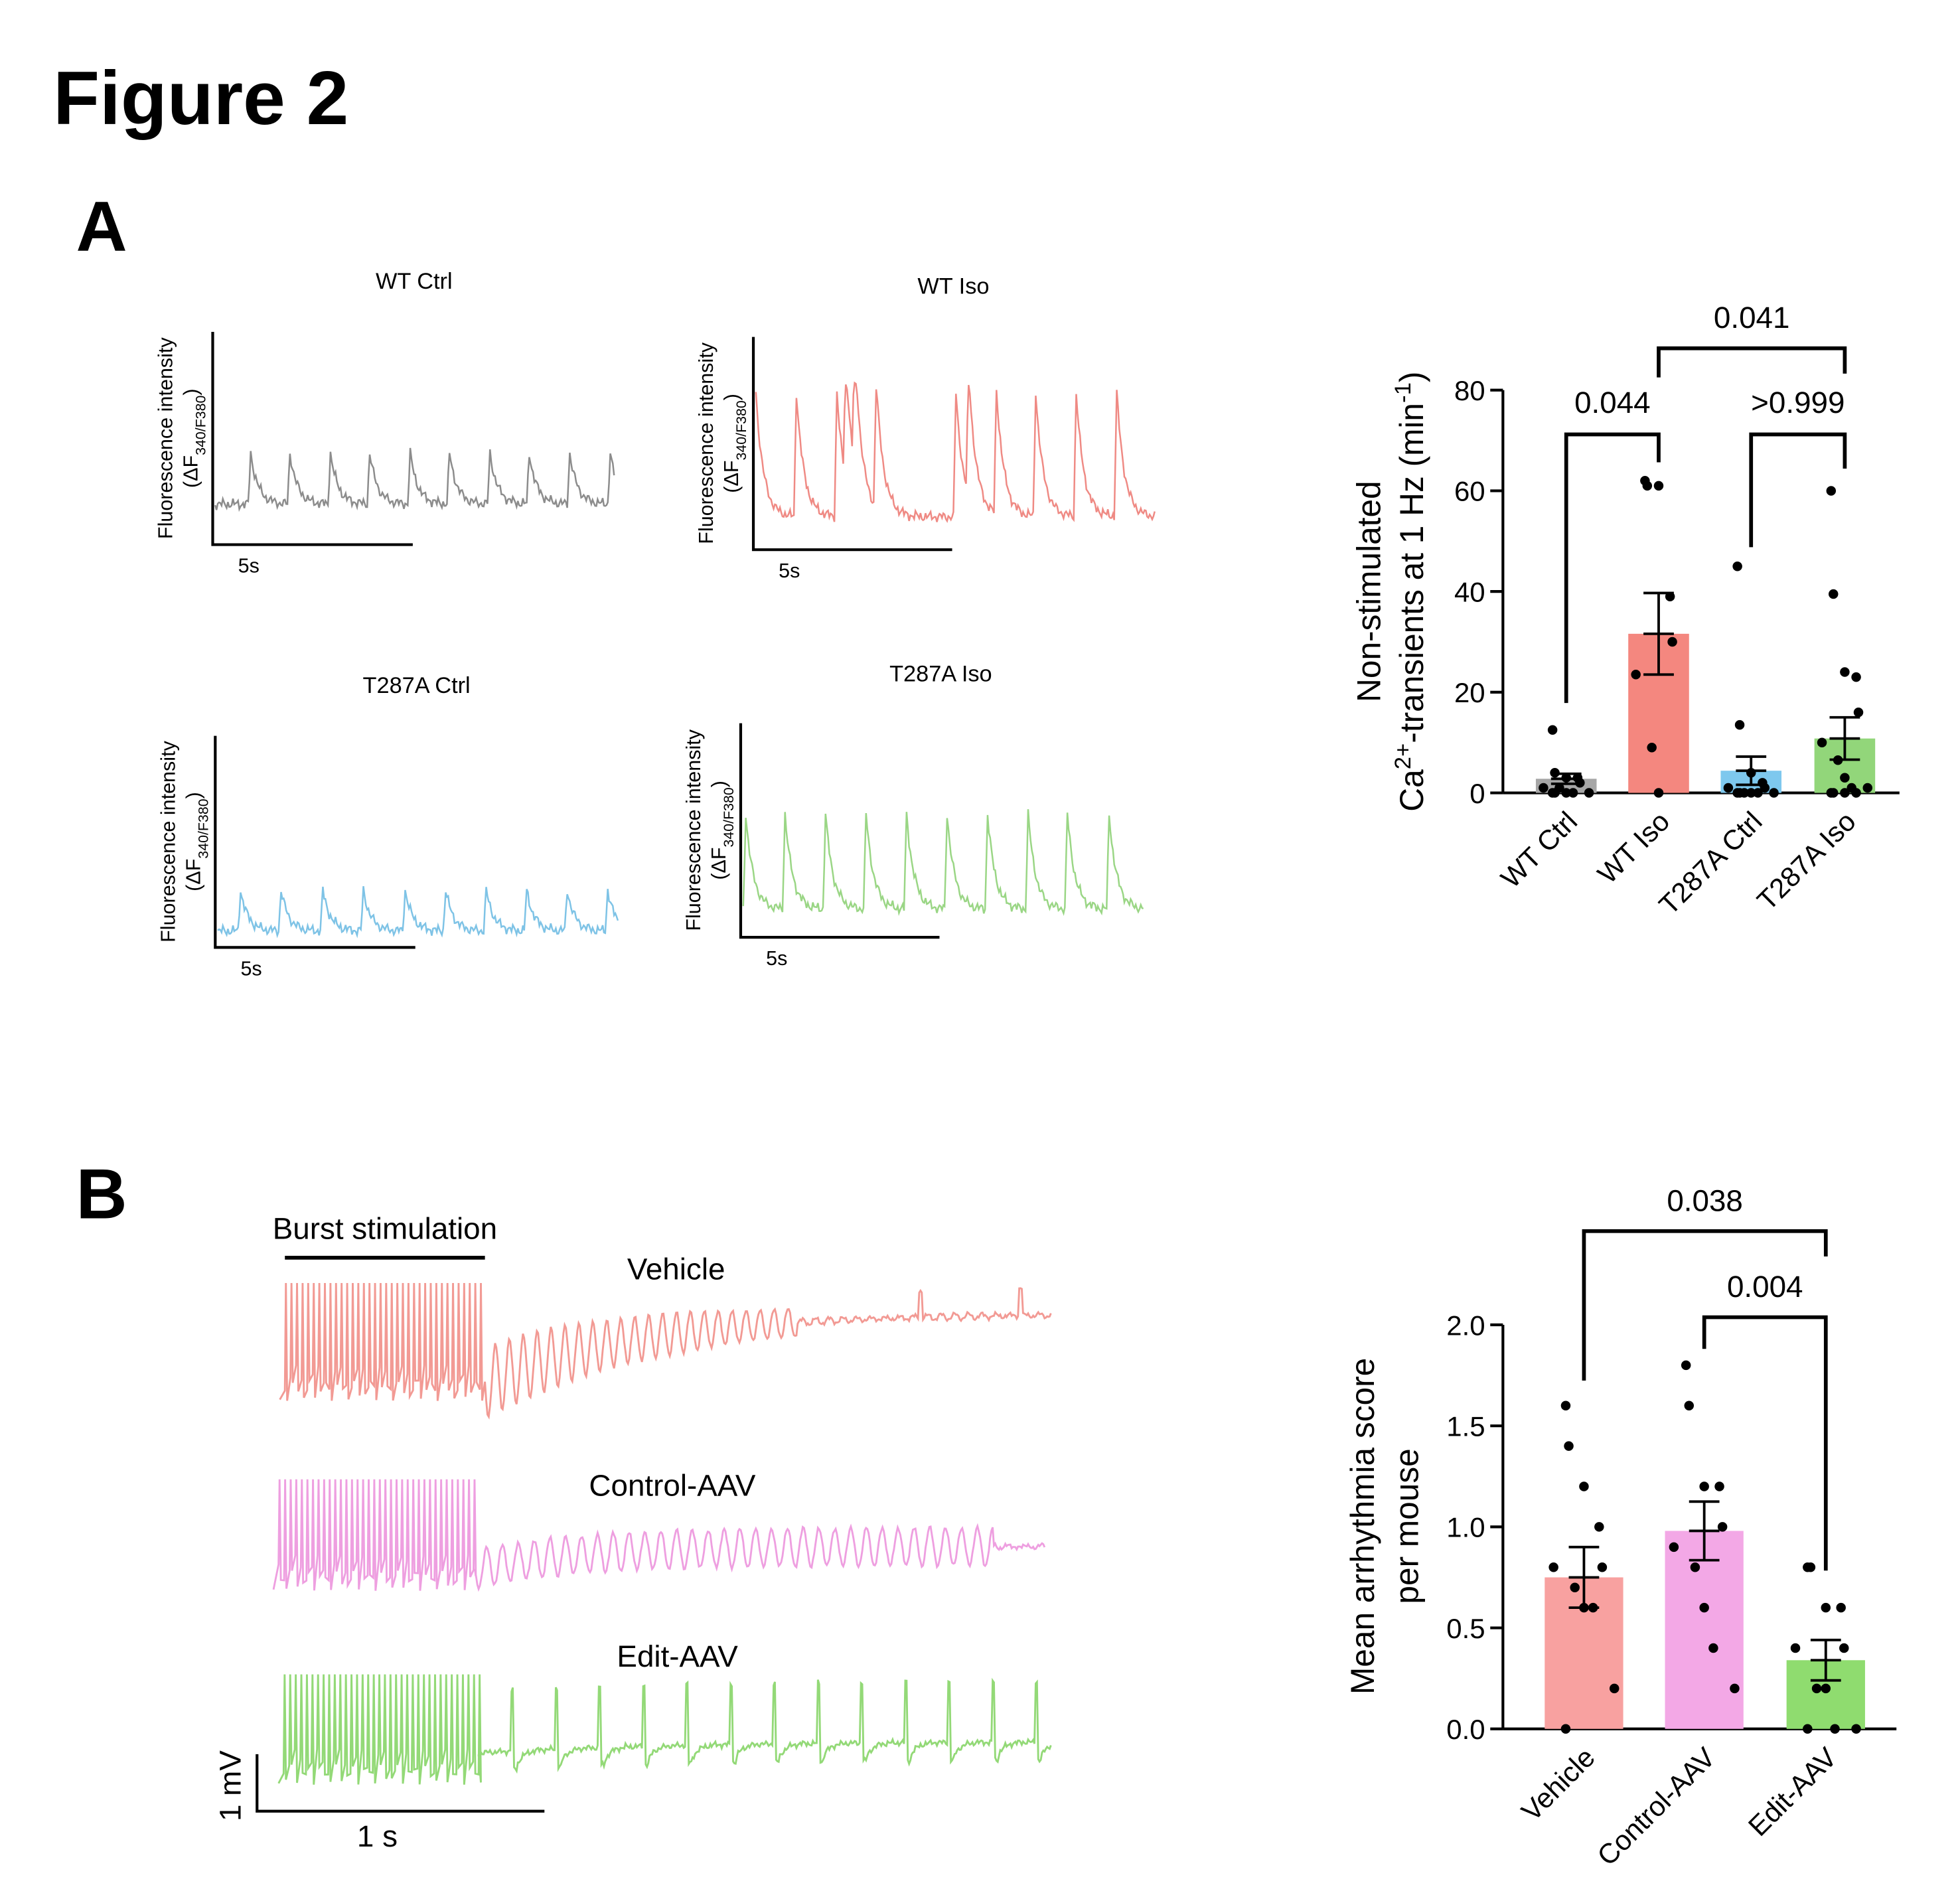  Describe the element at coordinates (1792, 1792) in the screenshot. I see `x-tick-label: Edit-AAV` at that location.